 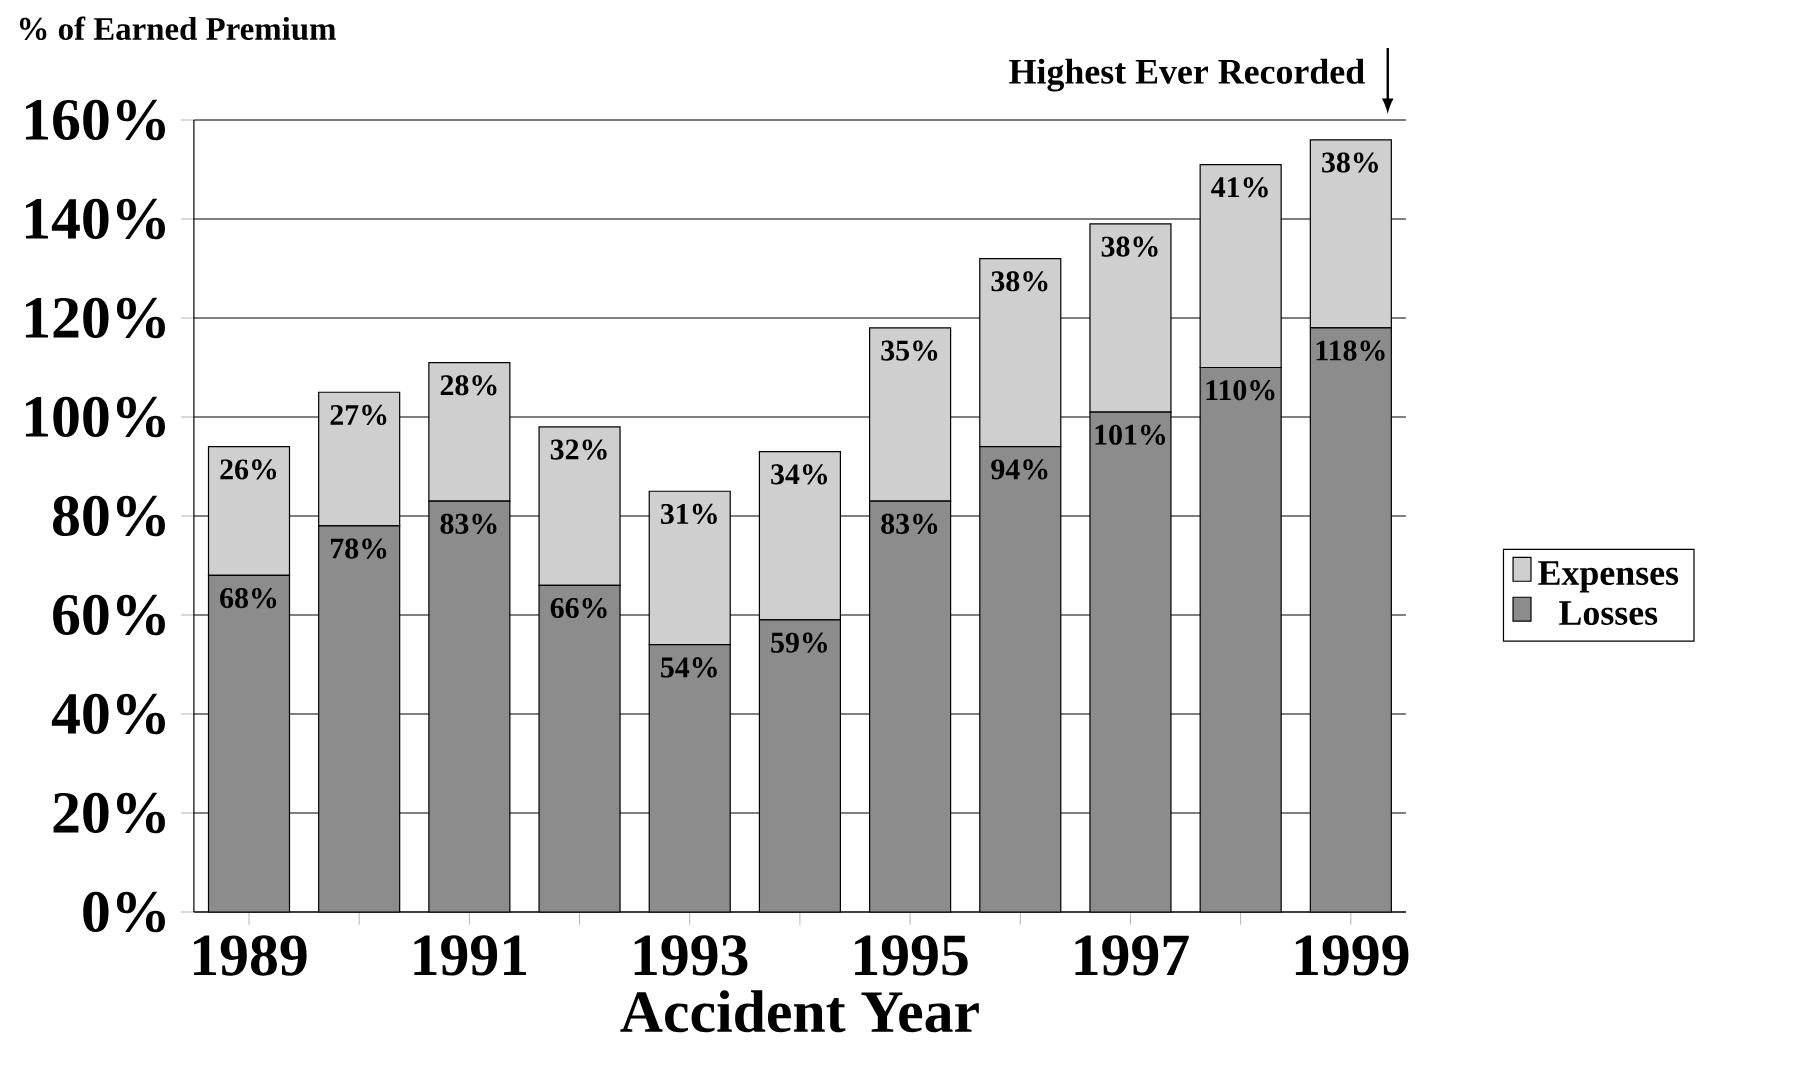 I want to click on data-label: 78%, so click(x=358, y=548).